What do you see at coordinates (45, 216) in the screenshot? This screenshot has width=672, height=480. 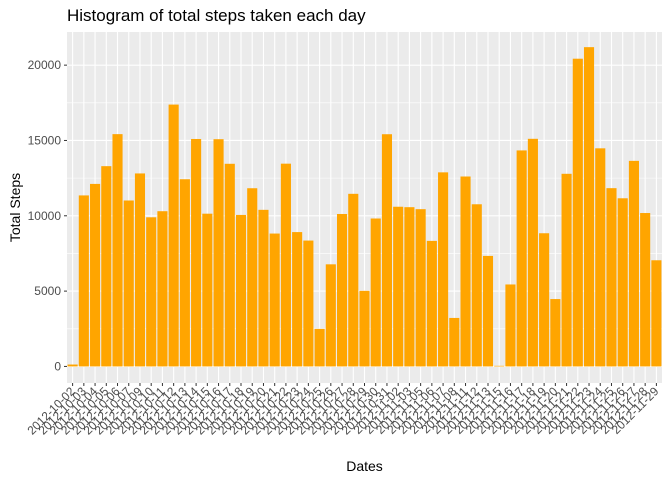 I see `y-tick-label: 10000` at bounding box center [45, 216].